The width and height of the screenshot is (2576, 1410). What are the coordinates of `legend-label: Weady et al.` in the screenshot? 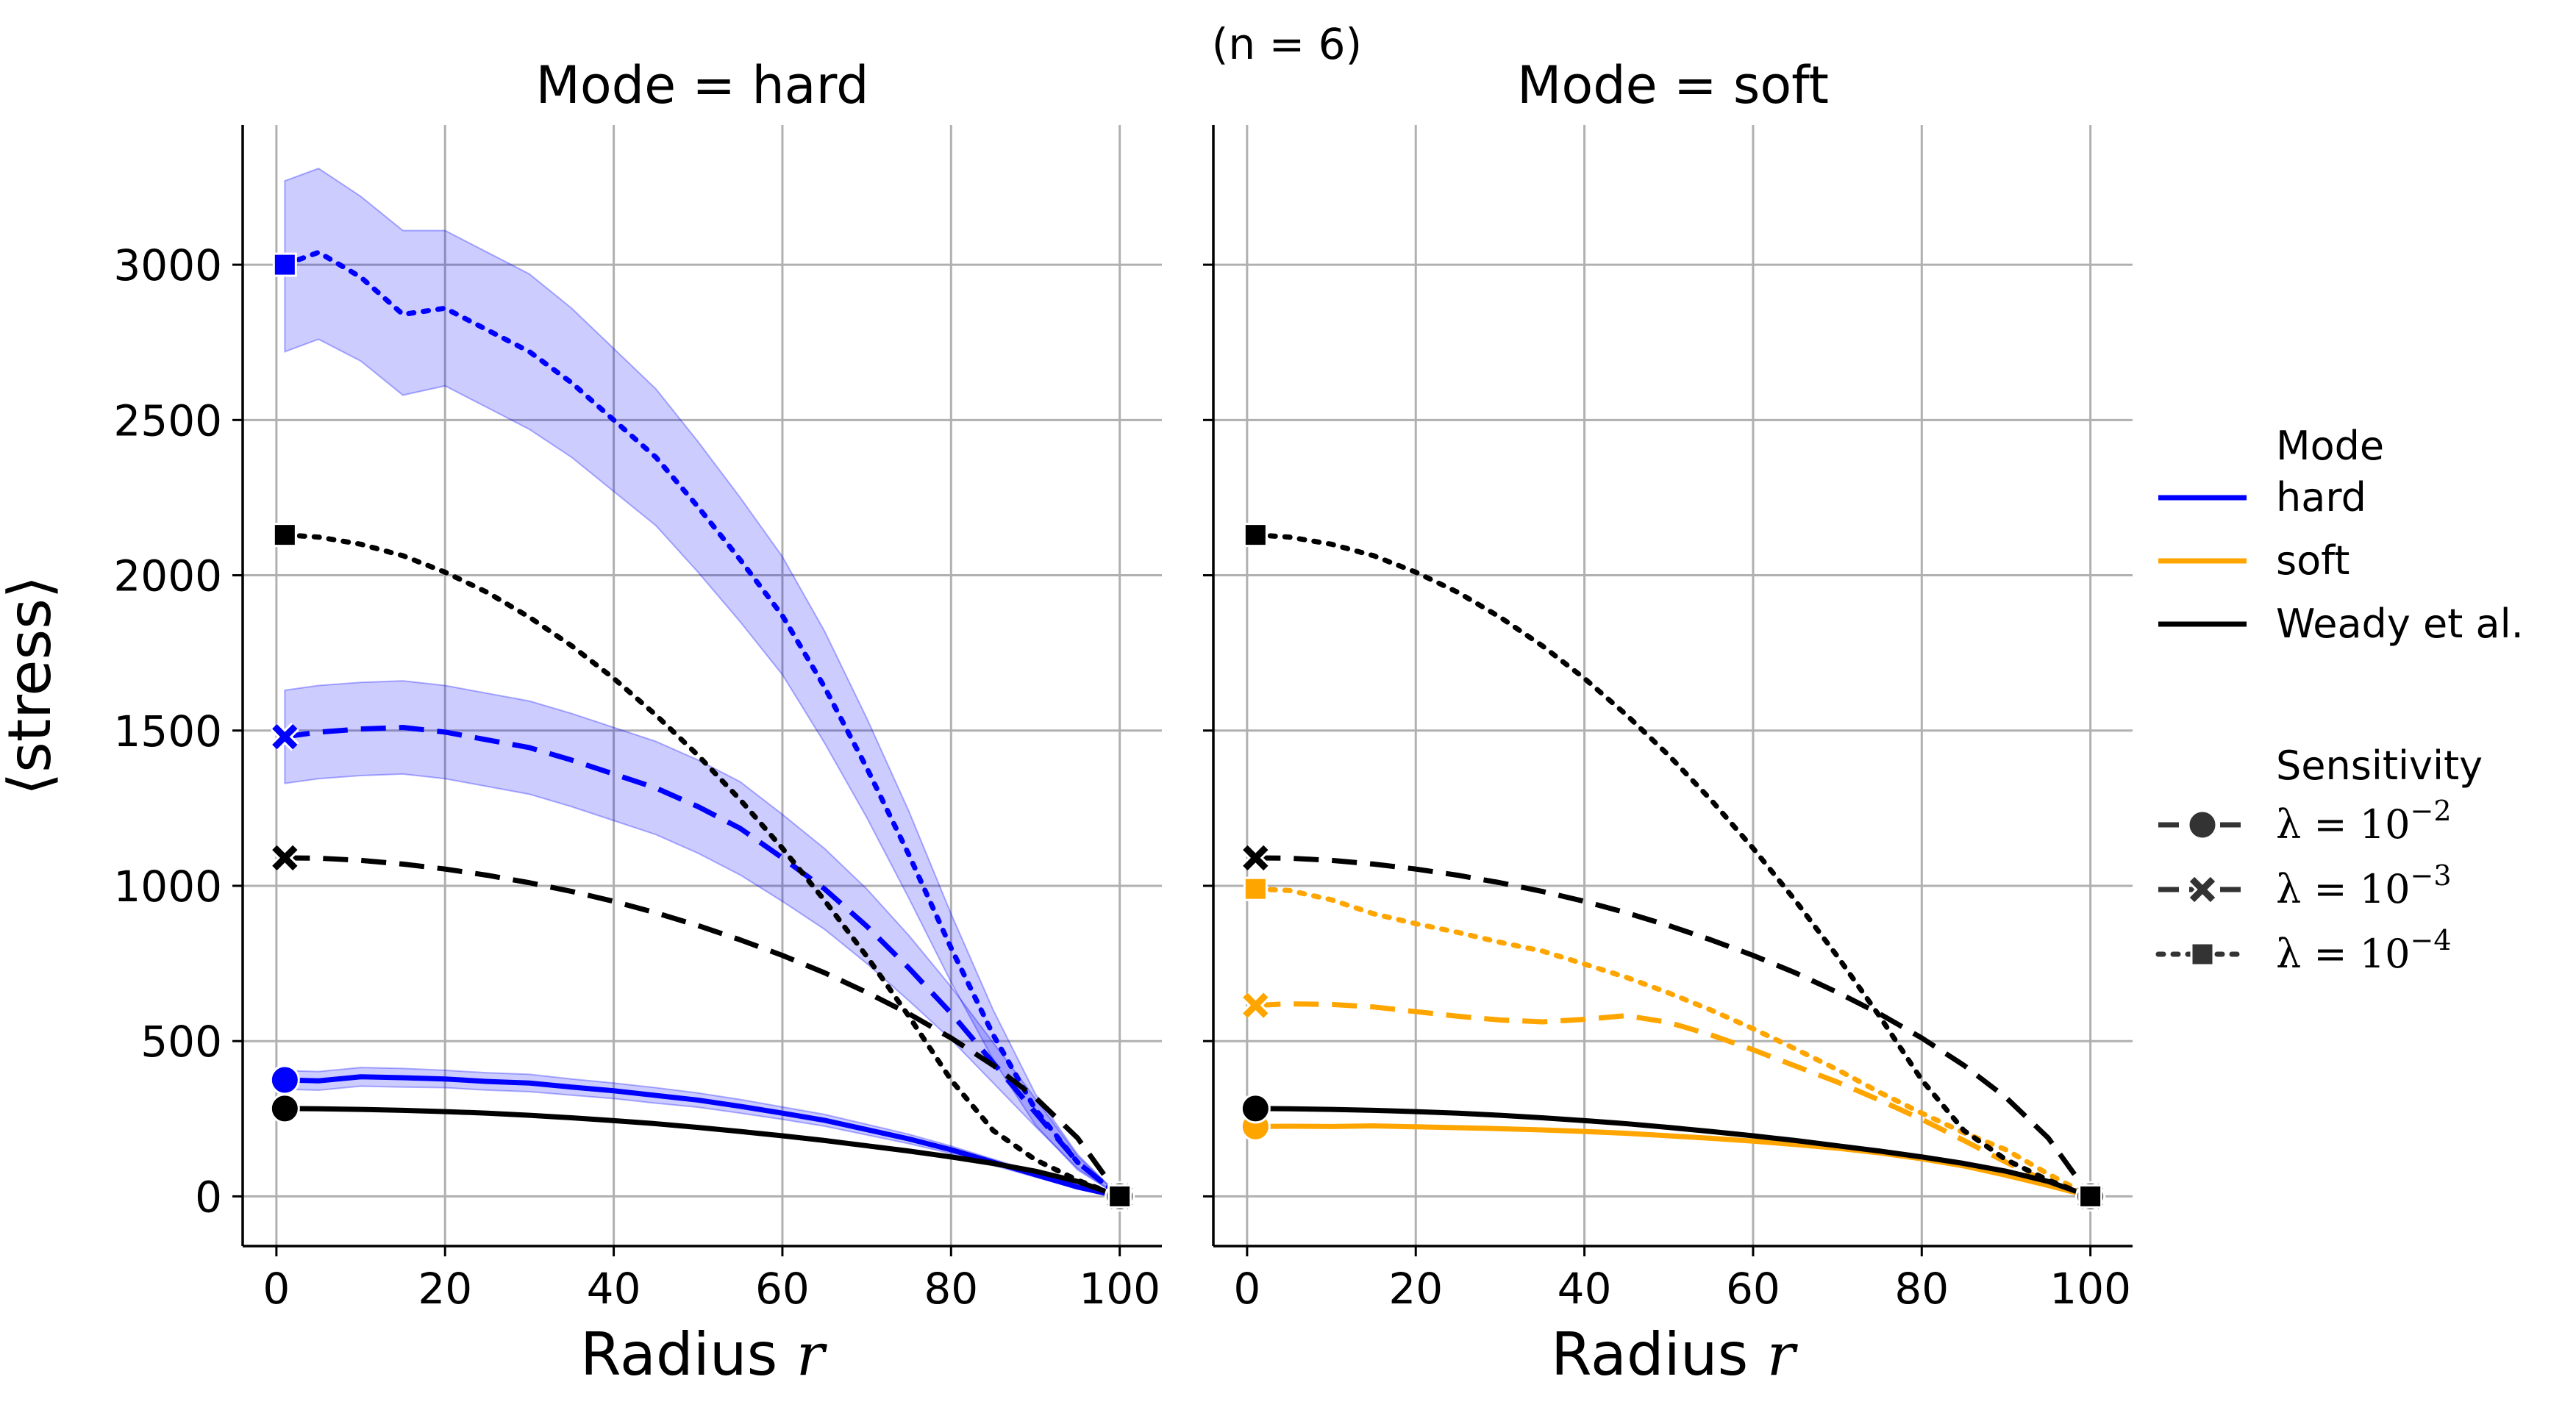 It's located at (2400, 624).